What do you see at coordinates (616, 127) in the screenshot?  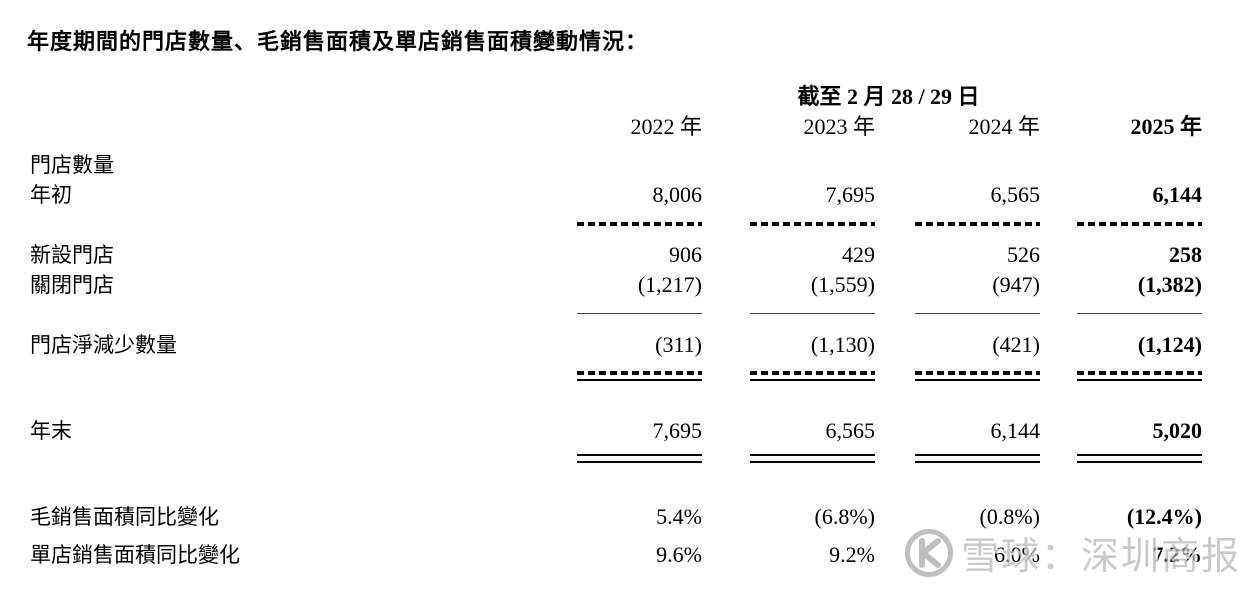 I see `table-year-header-row: 2022 年 2023 年 2024 年 2025 年` at bounding box center [616, 127].